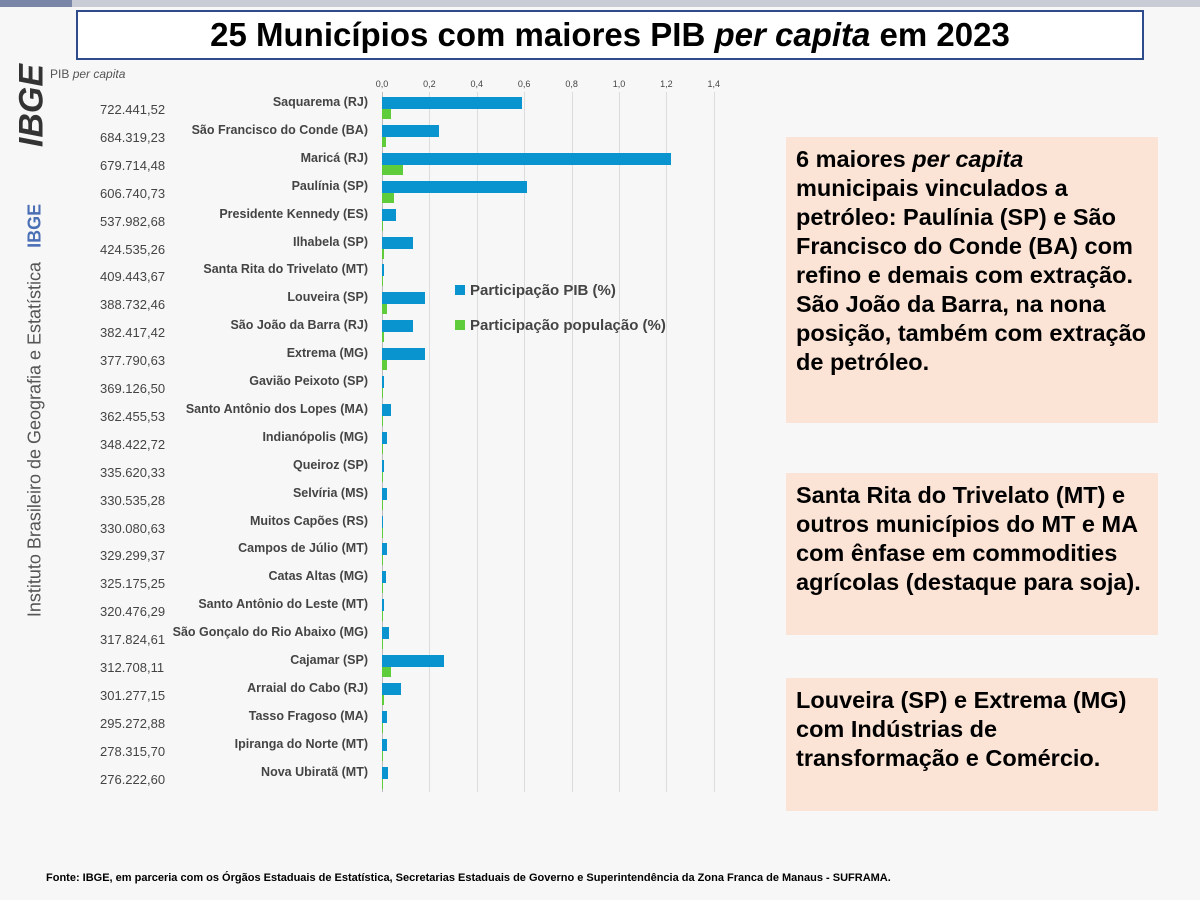  I want to click on top-bar-accent, so click(36, 3).